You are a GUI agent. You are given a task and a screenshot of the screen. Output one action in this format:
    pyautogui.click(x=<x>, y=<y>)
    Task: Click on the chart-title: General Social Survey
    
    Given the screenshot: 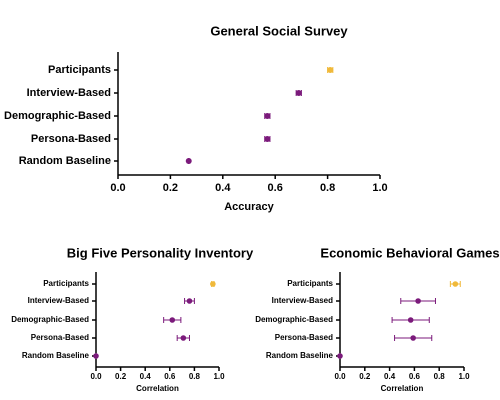 What is the action you would take?
    pyautogui.click(x=279, y=30)
    